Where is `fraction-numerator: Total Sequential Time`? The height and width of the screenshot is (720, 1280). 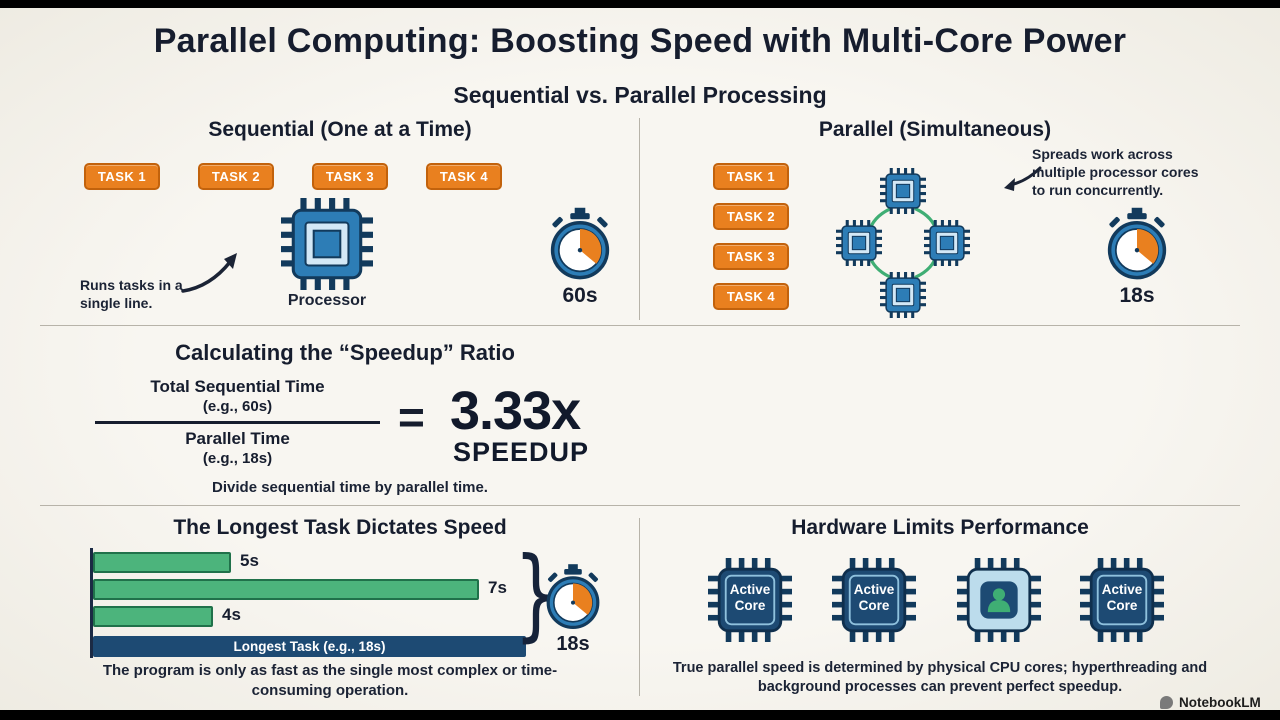 fraction-numerator: Total Sequential Time is located at coordinates (237, 386).